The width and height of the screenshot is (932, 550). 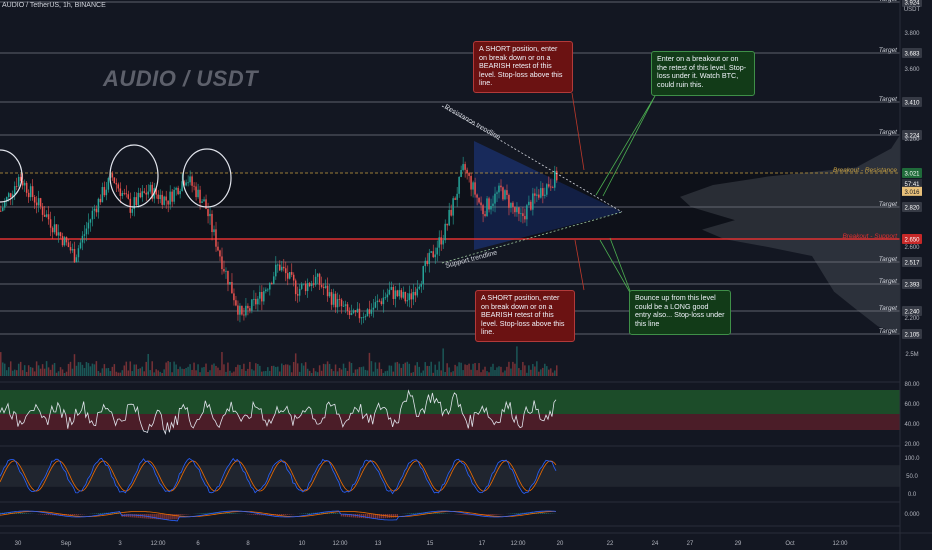 What do you see at coordinates (912, 183) in the screenshot?
I see `countdown-tag` at bounding box center [912, 183].